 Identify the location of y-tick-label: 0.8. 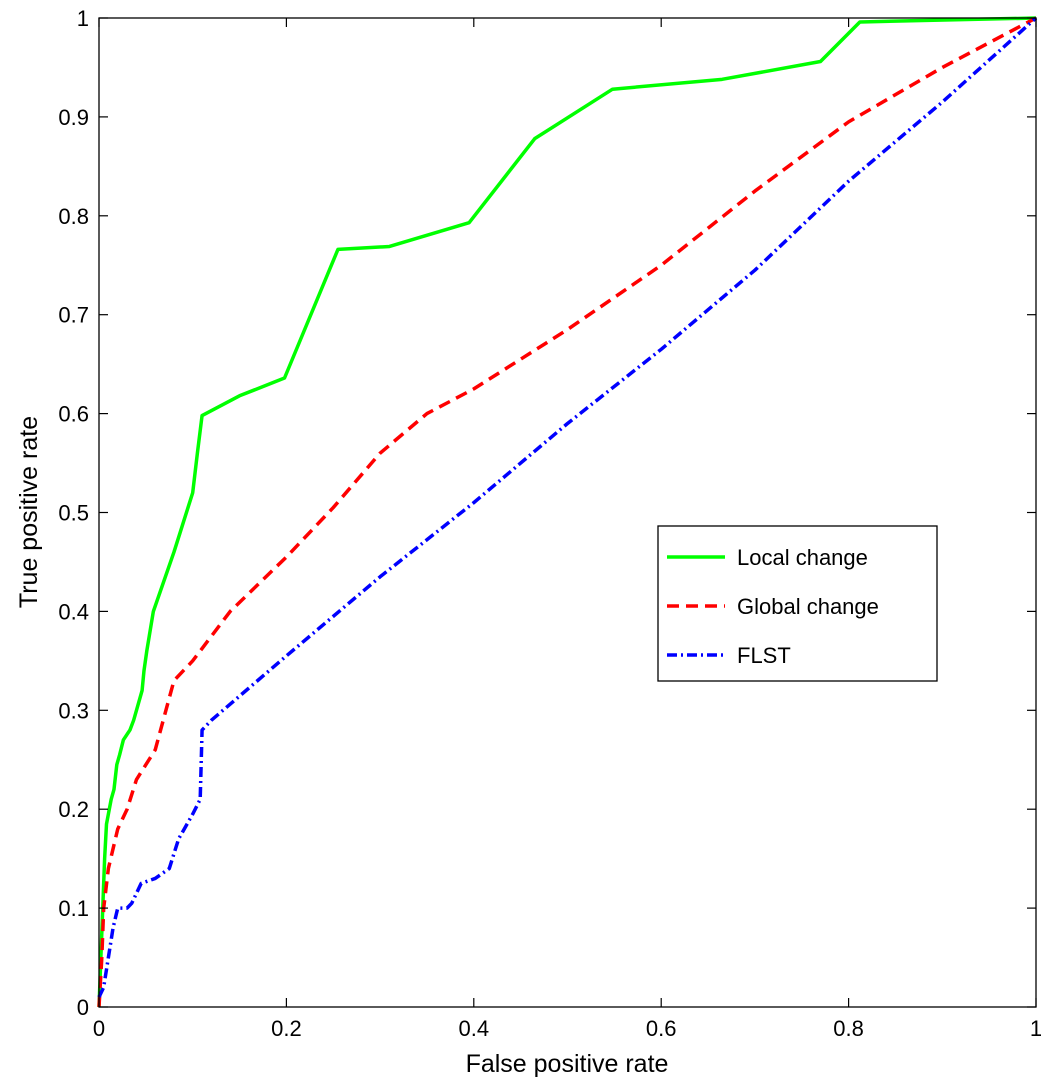
(73, 216).